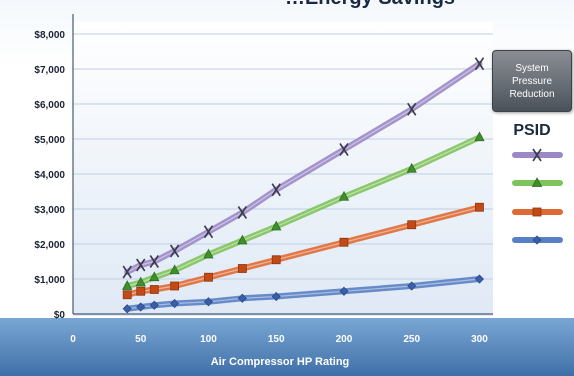  Describe the element at coordinates (280, 362) in the screenshot. I see `x-axis-label: Air Compressor HP Rating` at that location.